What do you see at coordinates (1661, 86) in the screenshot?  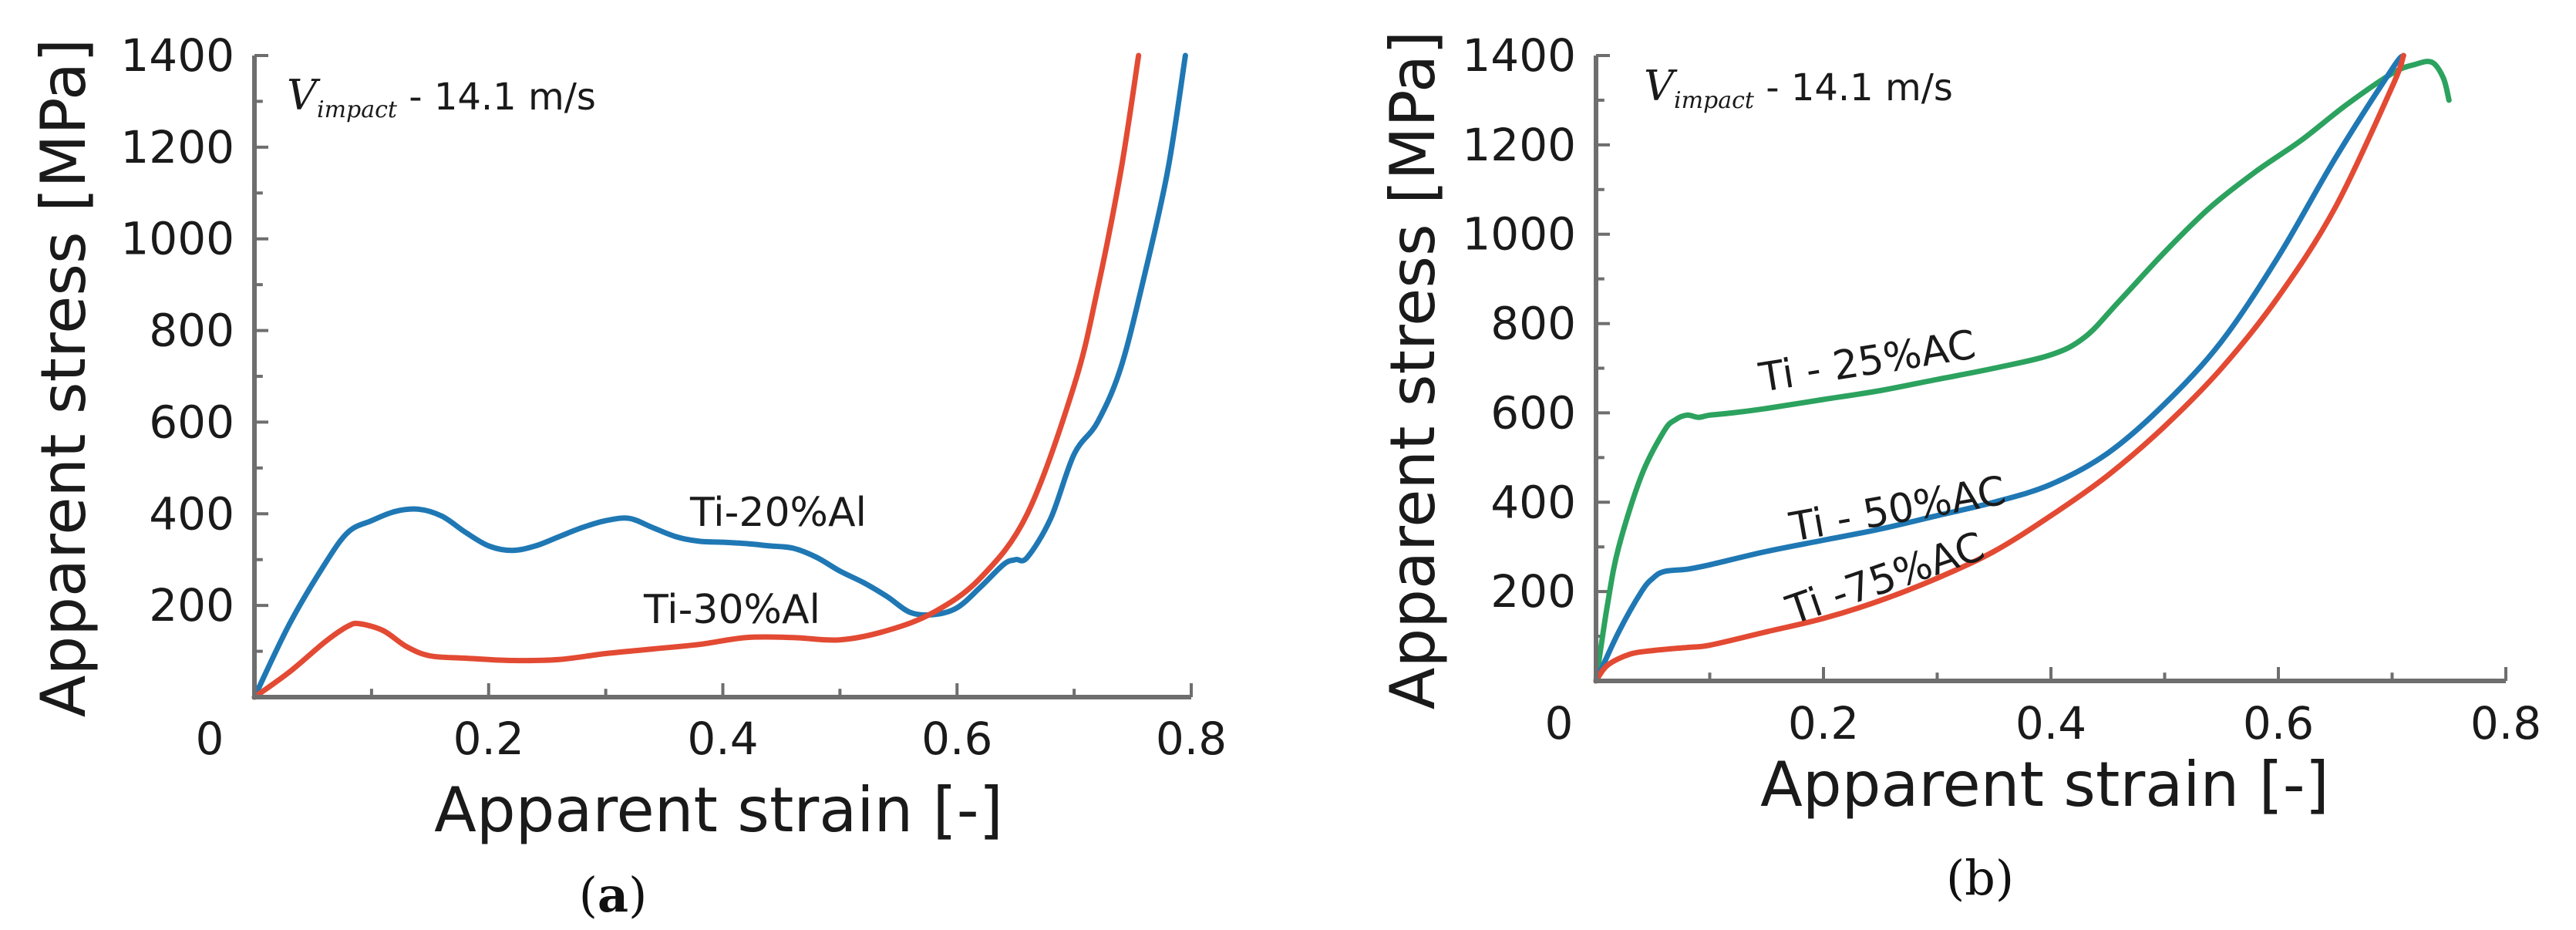 I see `panel-b-velocity-symbol: V` at bounding box center [1661, 86].